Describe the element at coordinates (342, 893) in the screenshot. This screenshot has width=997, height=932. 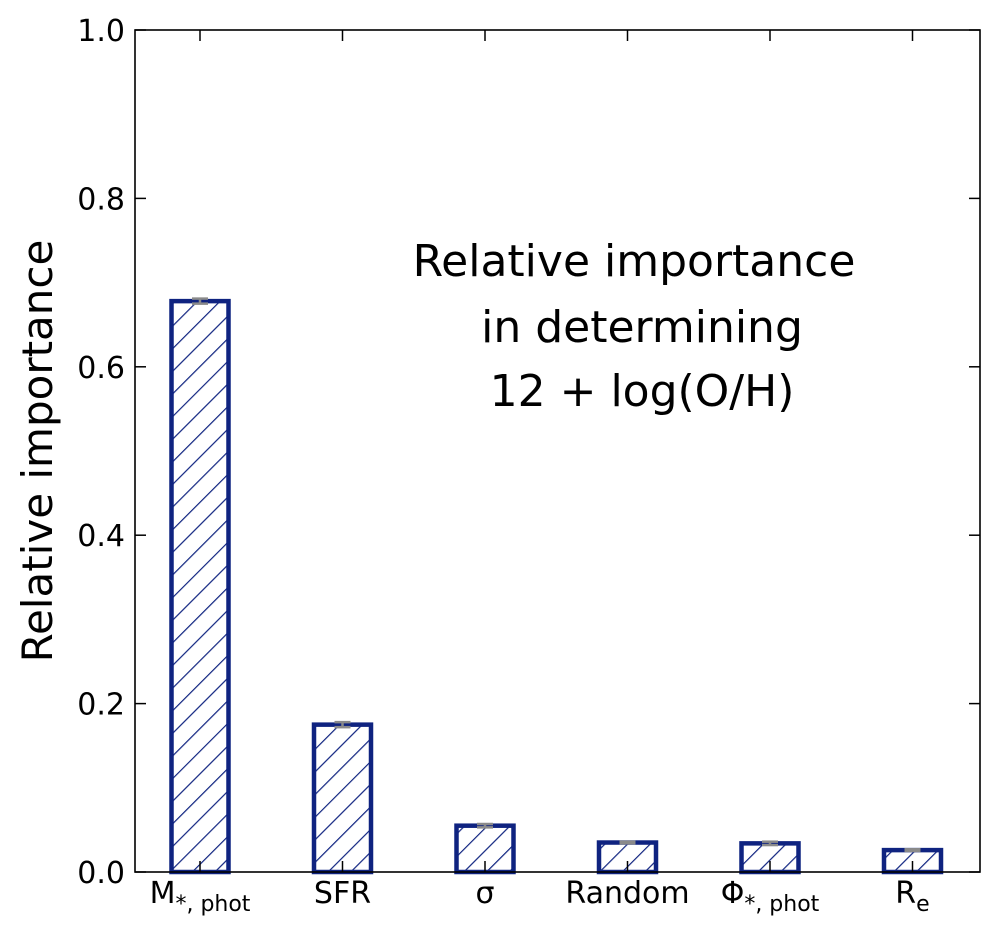
I see `x-tick-label-1: SFR` at that location.